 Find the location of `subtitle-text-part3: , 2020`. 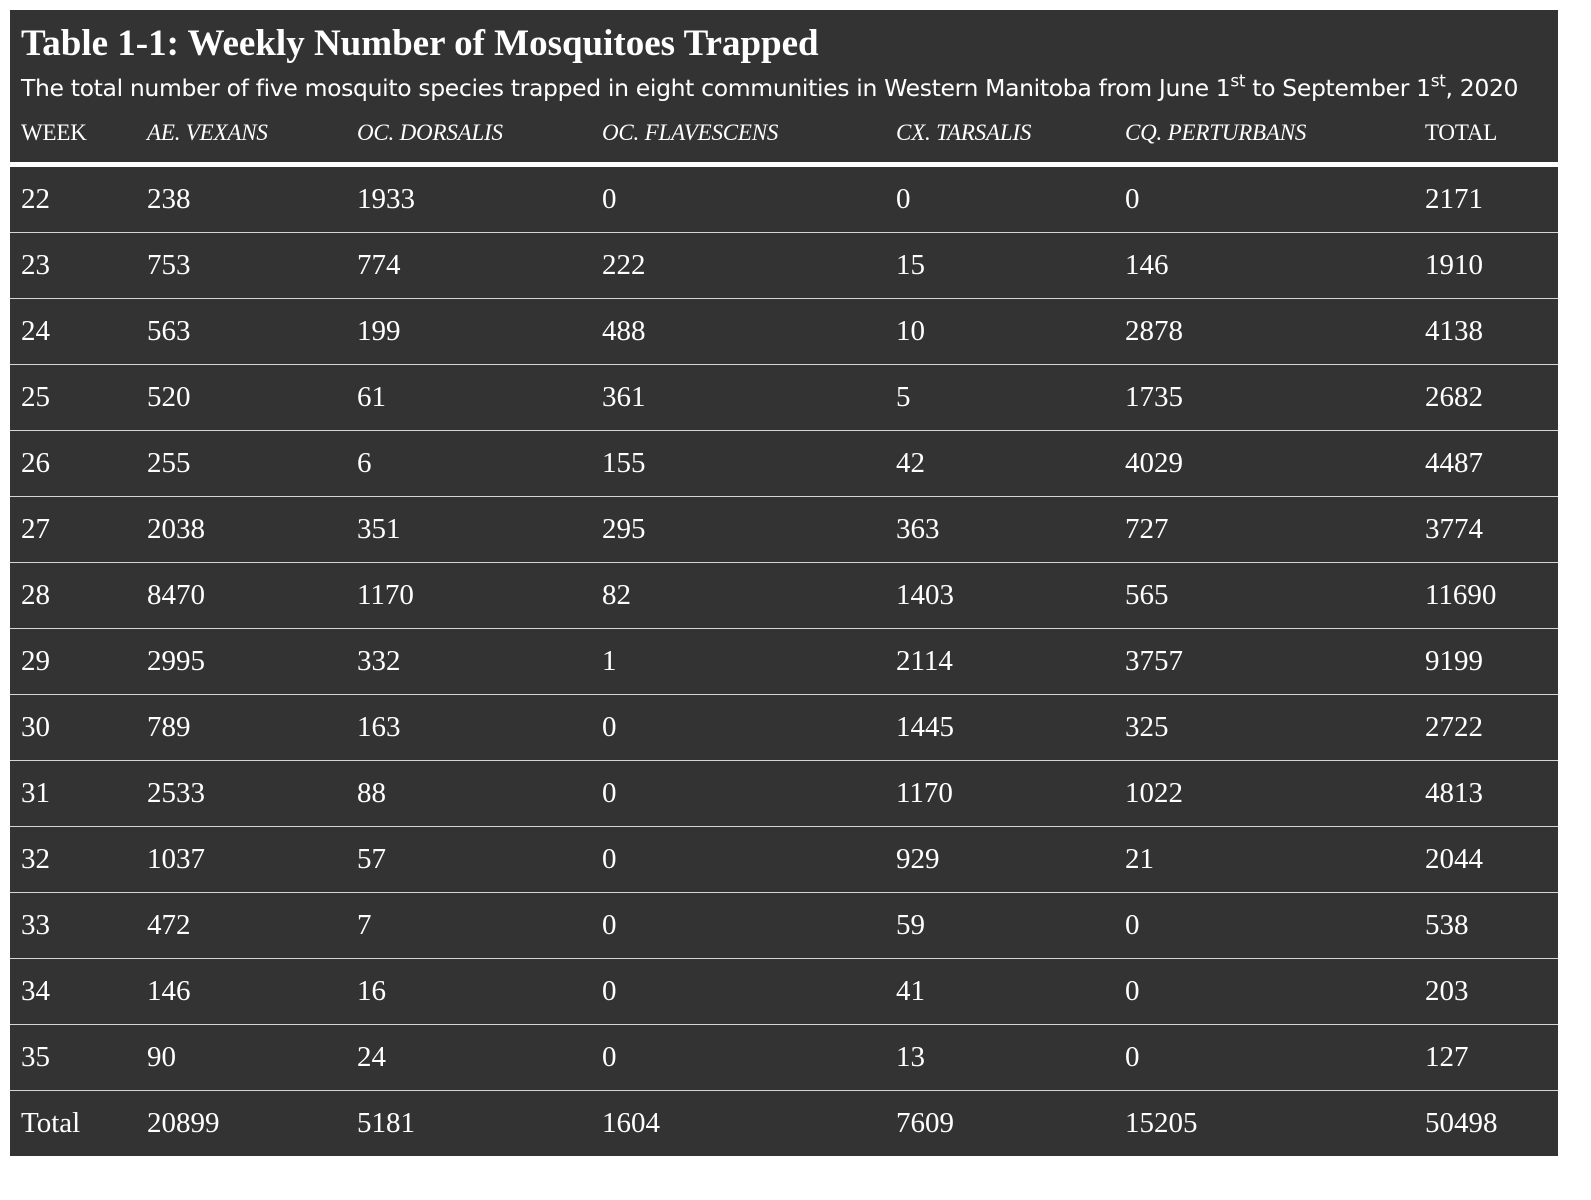

subtitle-text-part3: , 2020 is located at coordinates (1482, 88).